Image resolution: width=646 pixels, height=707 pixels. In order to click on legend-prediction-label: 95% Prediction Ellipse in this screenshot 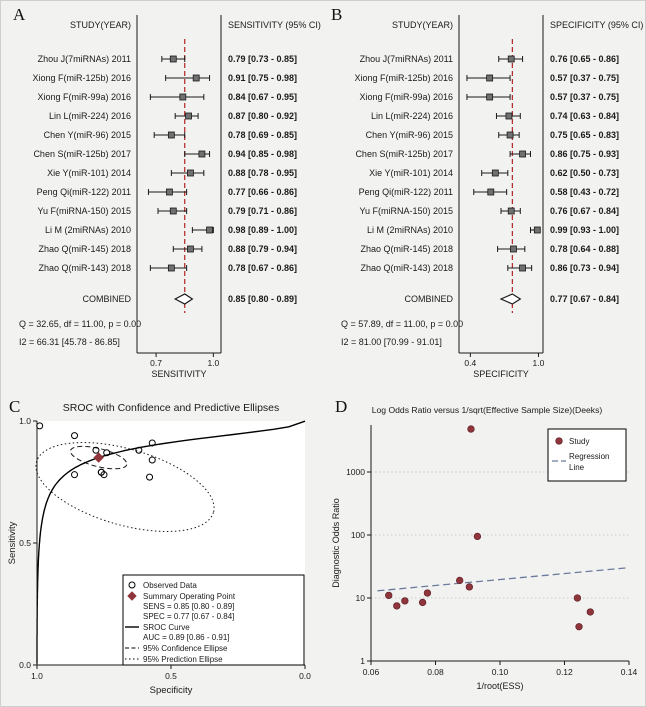, I will do `click(183, 659)`.